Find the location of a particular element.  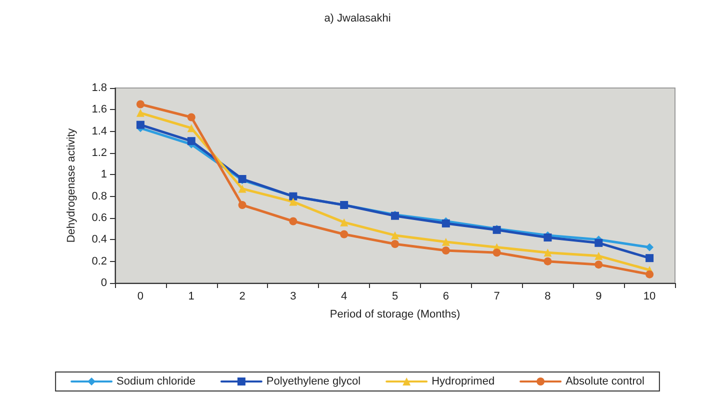

y-tick-label: 0 is located at coordinates (103, 283).